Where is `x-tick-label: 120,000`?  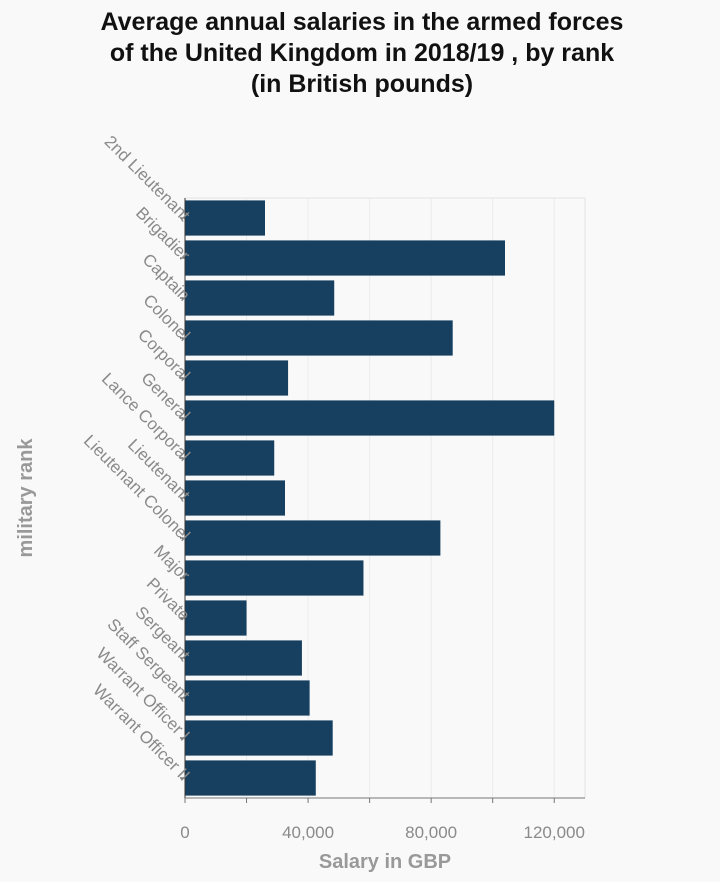 x-tick-label: 120,000 is located at coordinates (554, 832).